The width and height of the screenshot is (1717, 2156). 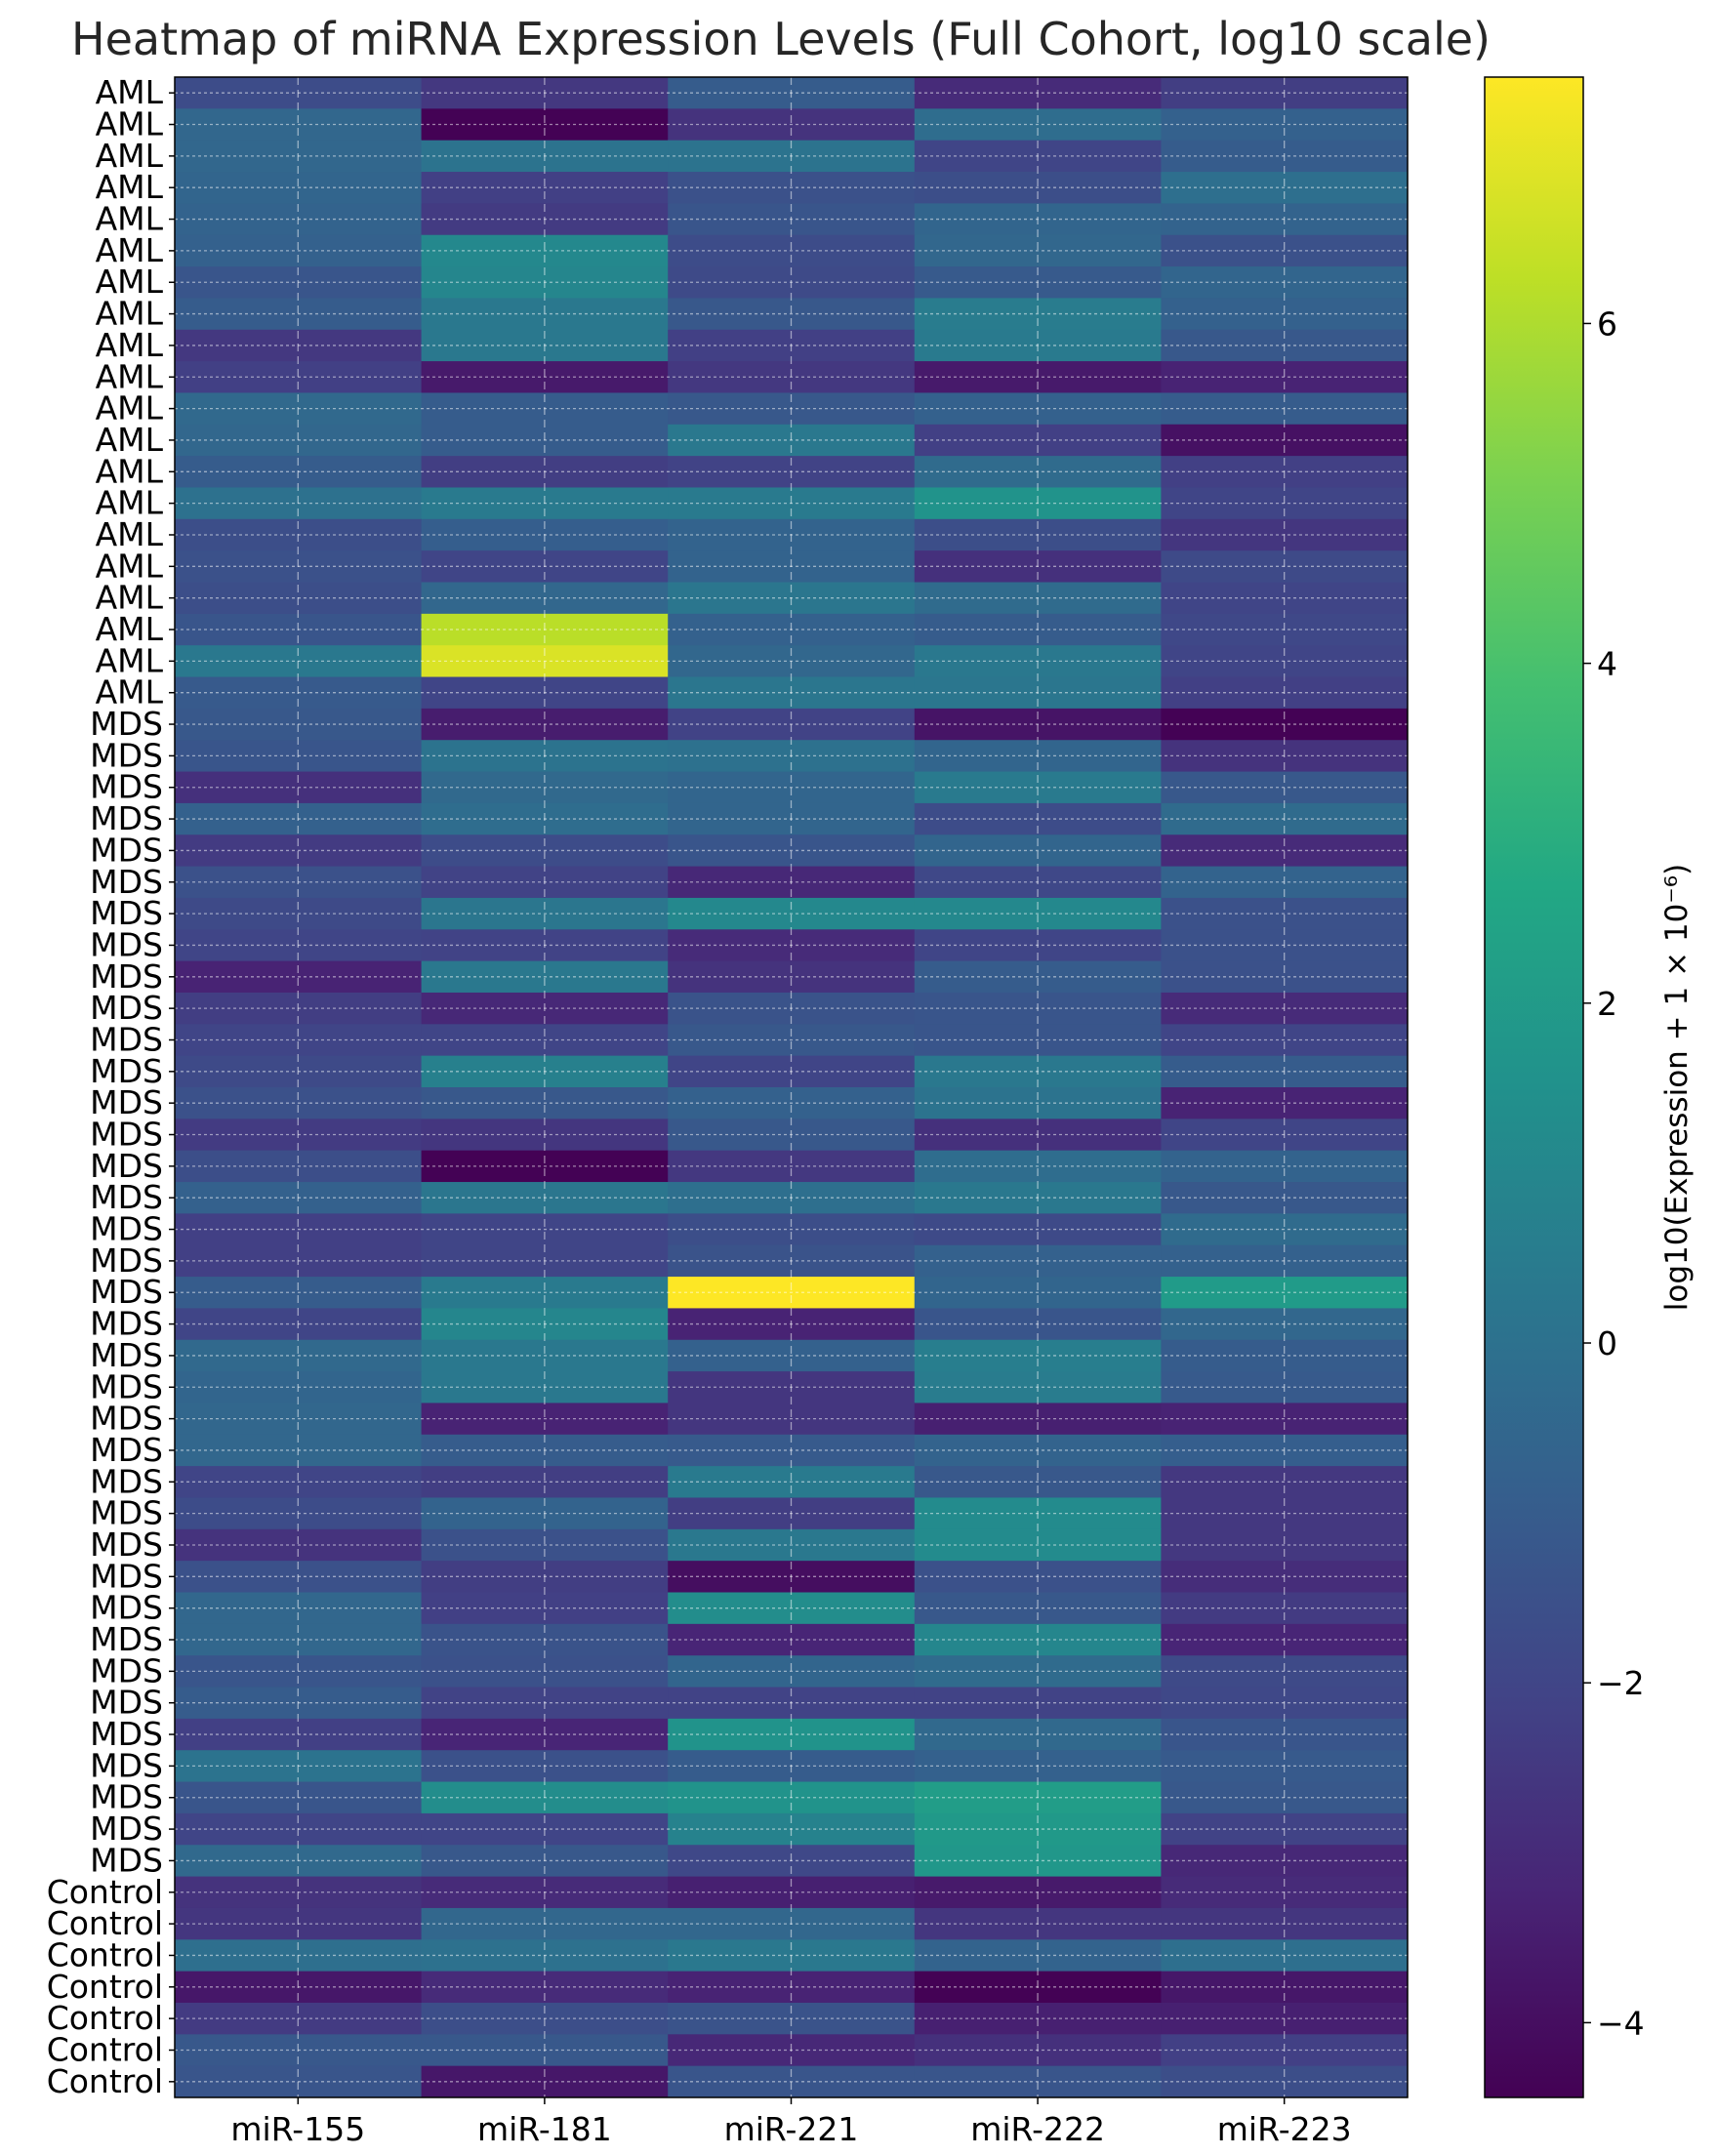 I want to click on x-tick-label: miR-221, so click(x=791, y=2129).